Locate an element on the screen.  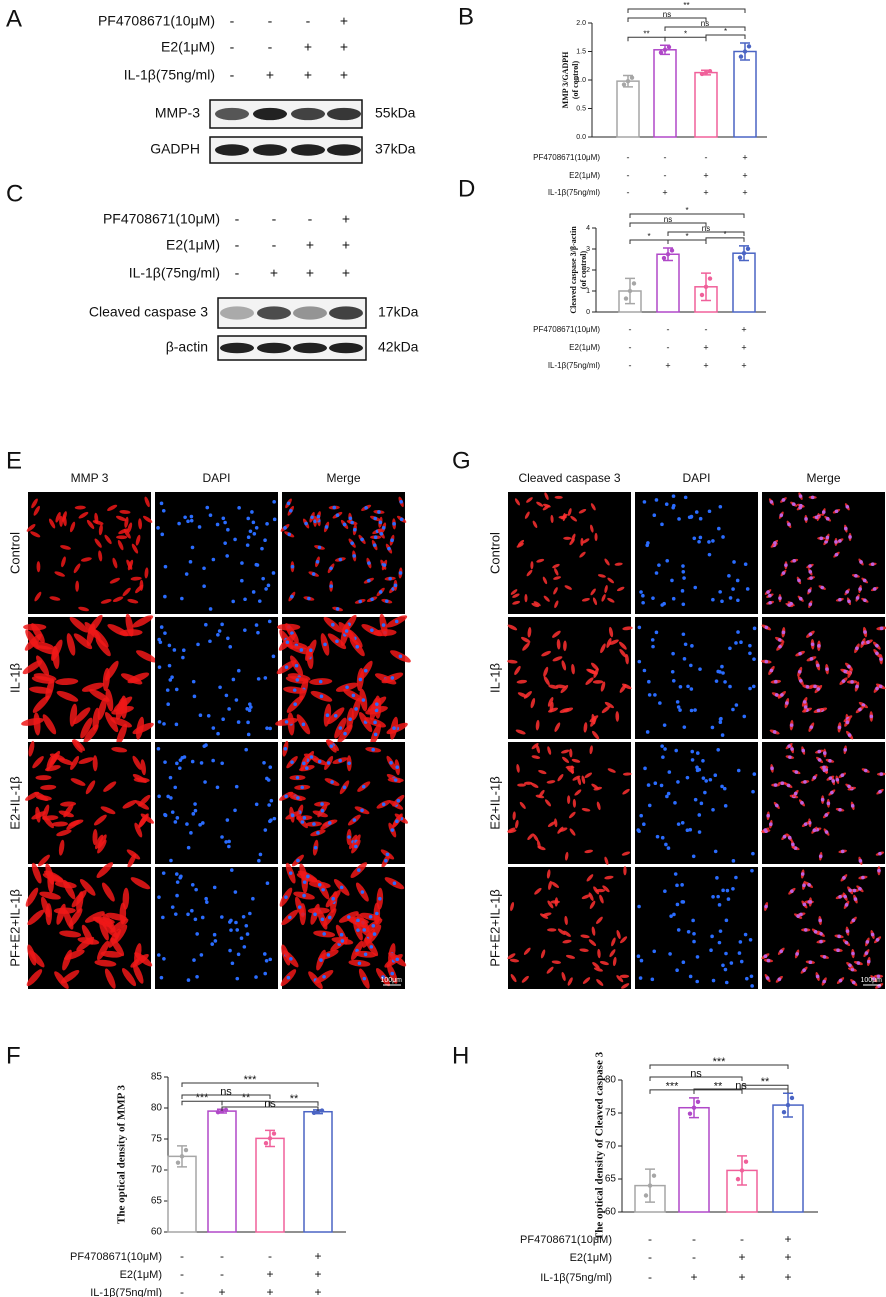
row-label: E2+IL-1β is located at coordinates (494, 802).